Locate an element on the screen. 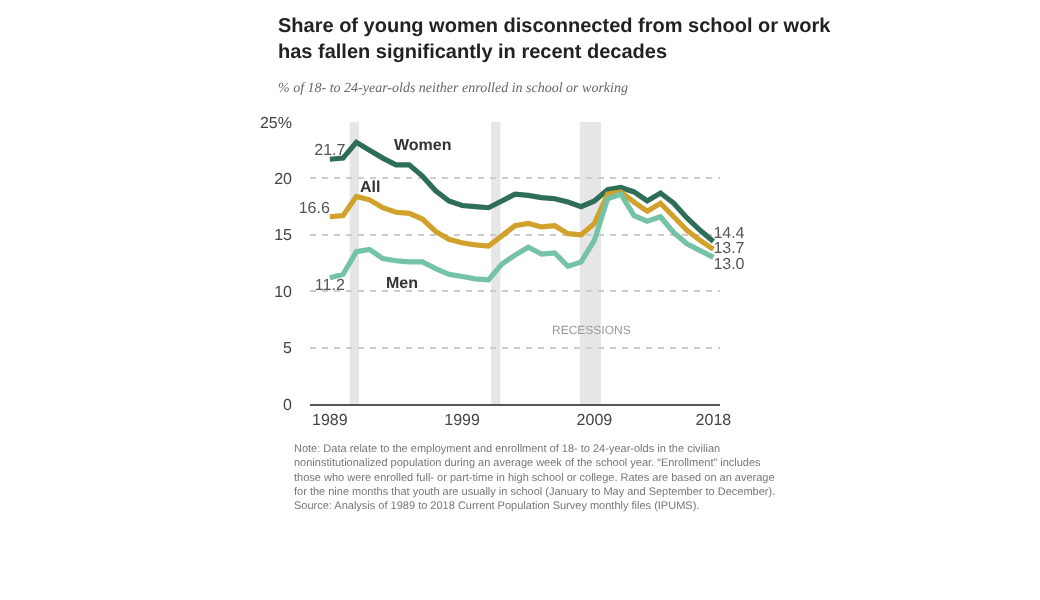 The width and height of the screenshot is (1040, 600). line-series is located at coordinates (521, 221).